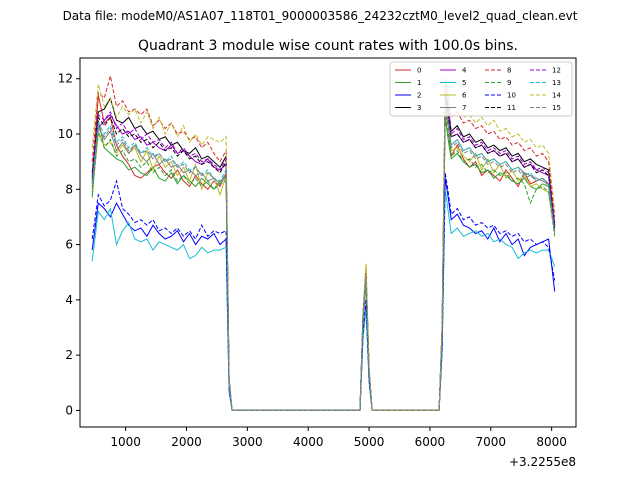 The width and height of the screenshot is (640, 480). What do you see at coordinates (511, 96) in the screenshot?
I see `legend-label-10: 10` at bounding box center [511, 96].